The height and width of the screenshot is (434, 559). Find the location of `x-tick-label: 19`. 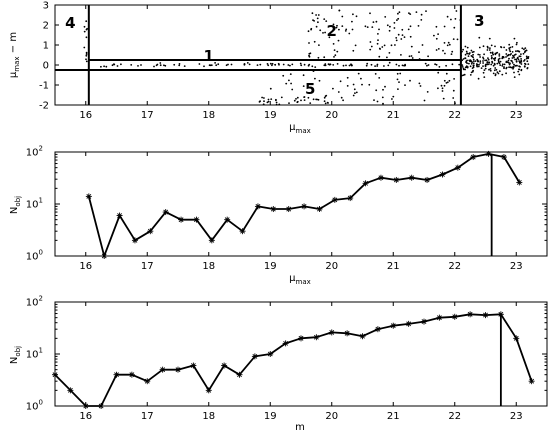

x-tick-label: 19 is located at coordinates (270, 416).